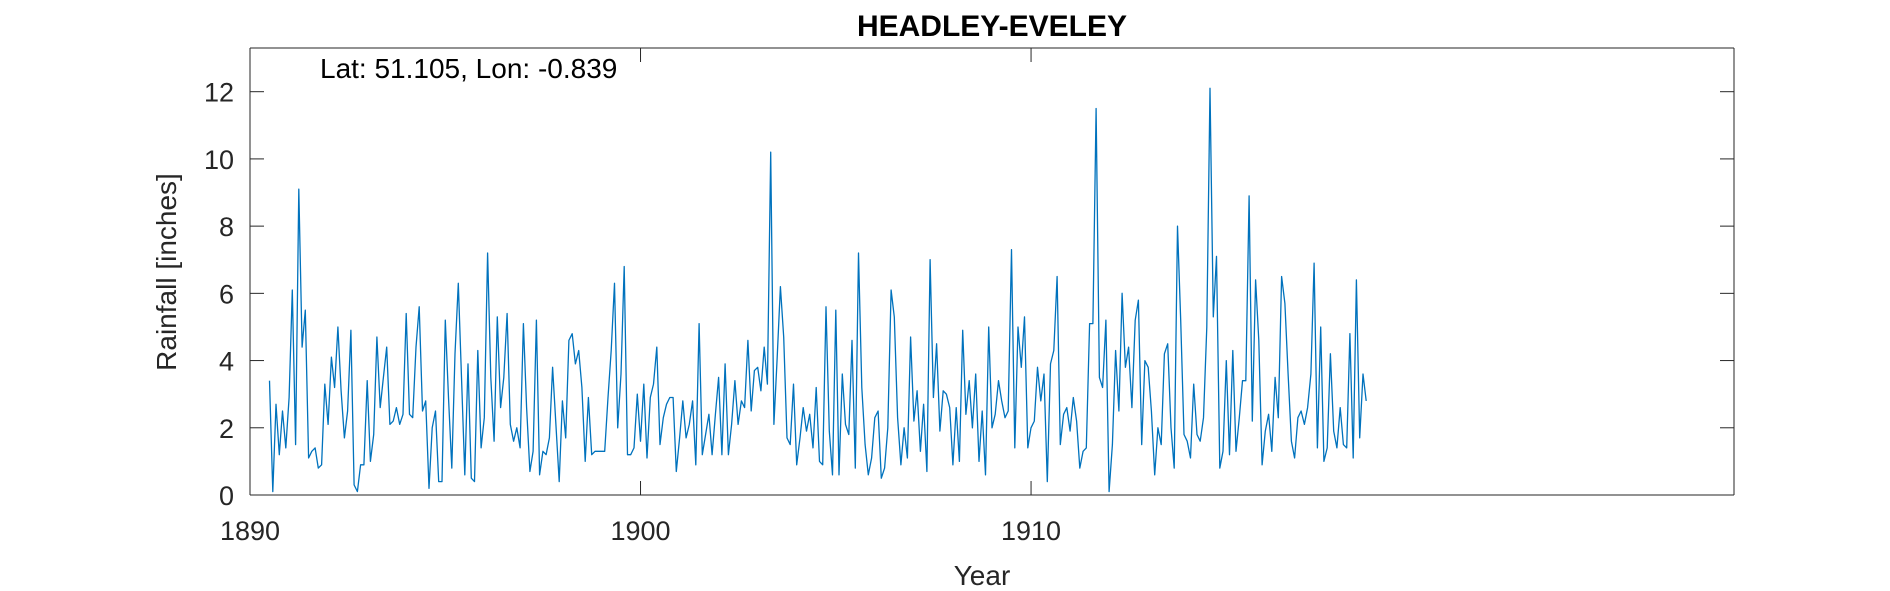 This screenshot has width=1890, height=591. I want to click on y-tick-label: 2, so click(226, 429).